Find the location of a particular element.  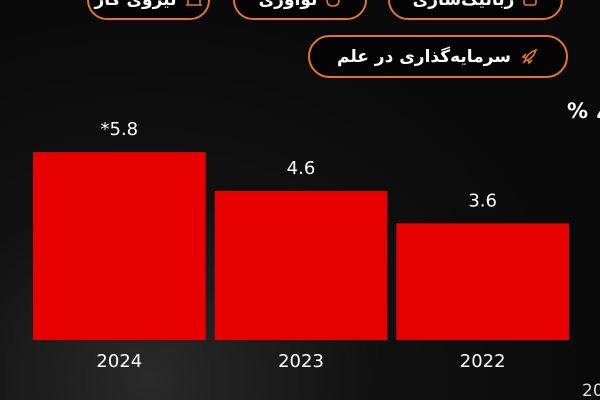

tag-label: سرمایه‌گذاری در علم is located at coordinates (424, 56).